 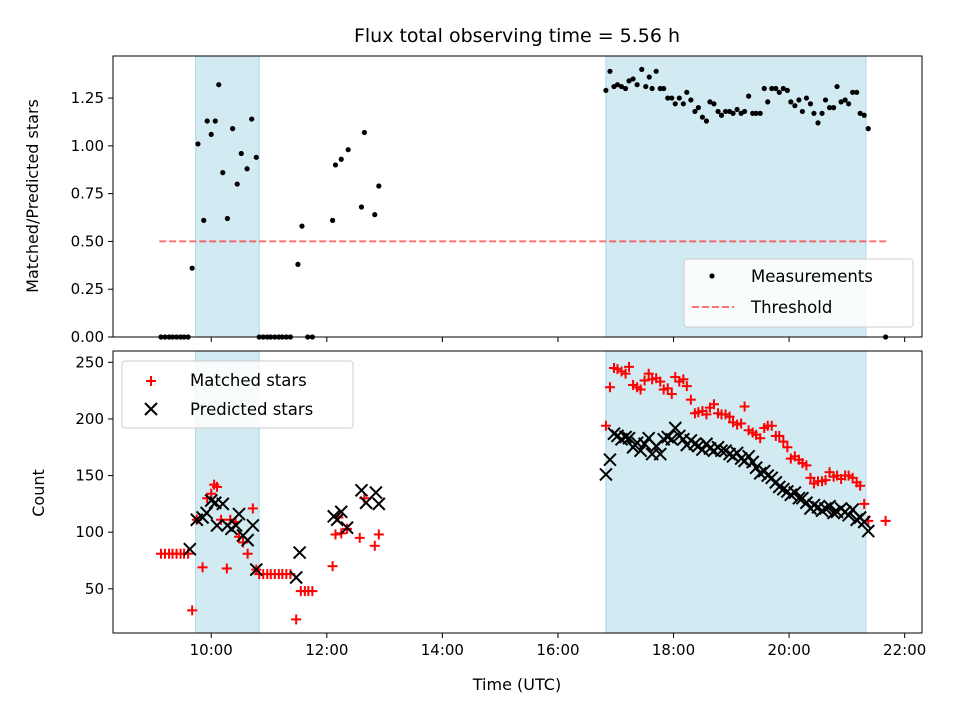 What do you see at coordinates (151, 381) in the screenshot?
I see `legend-matched-marker` at bounding box center [151, 381].